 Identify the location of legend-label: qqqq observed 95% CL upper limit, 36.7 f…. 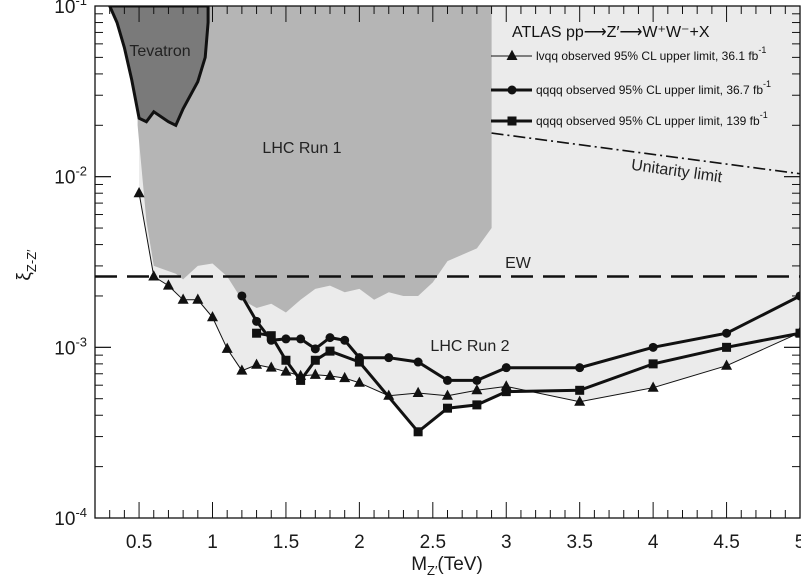
(653, 88).